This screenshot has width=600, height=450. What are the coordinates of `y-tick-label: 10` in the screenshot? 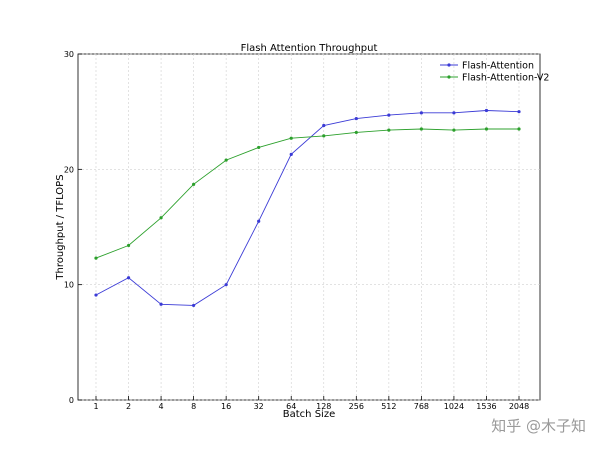 It's located at (69, 285).